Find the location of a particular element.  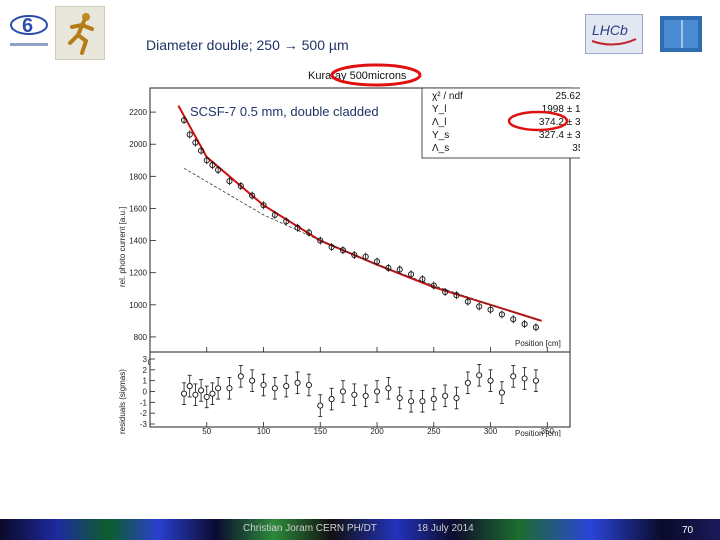

res-y-tick-label: -2 is located at coordinates (144, 413).